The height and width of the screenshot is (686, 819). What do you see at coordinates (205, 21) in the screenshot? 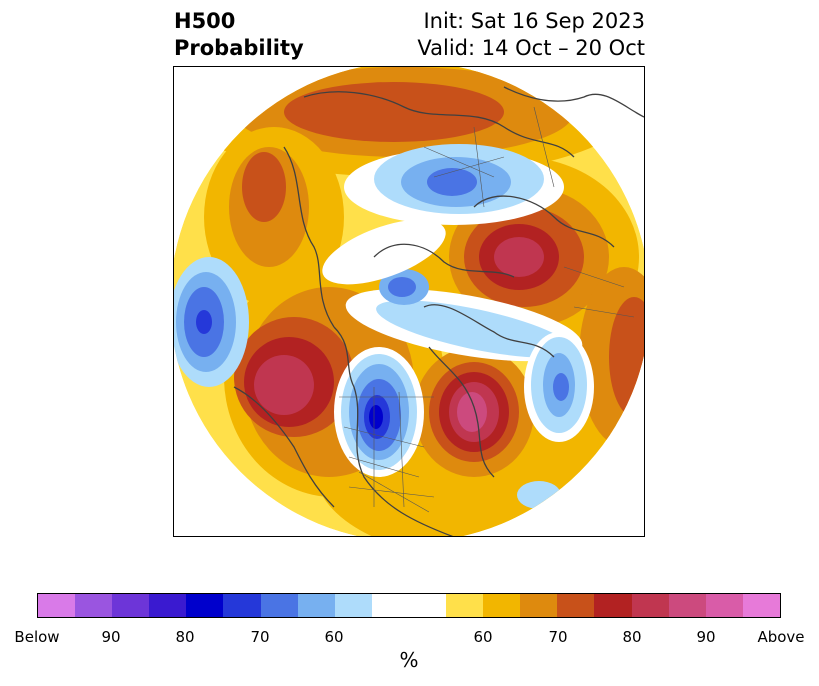
I see `title-line-1: H500` at bounding box center [205, 21].